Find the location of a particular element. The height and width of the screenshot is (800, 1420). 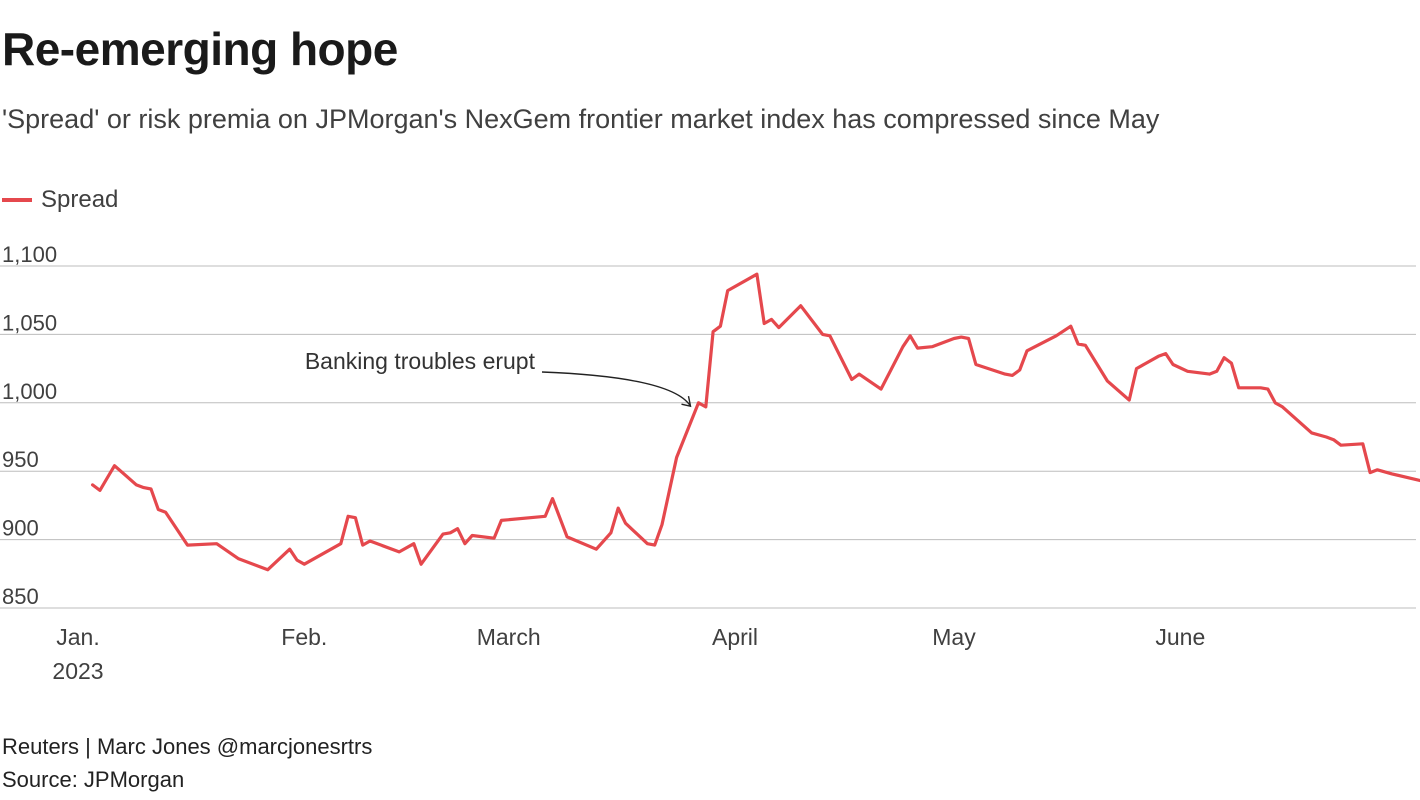

x-tick-label: March is located at coordinates (509, 637).